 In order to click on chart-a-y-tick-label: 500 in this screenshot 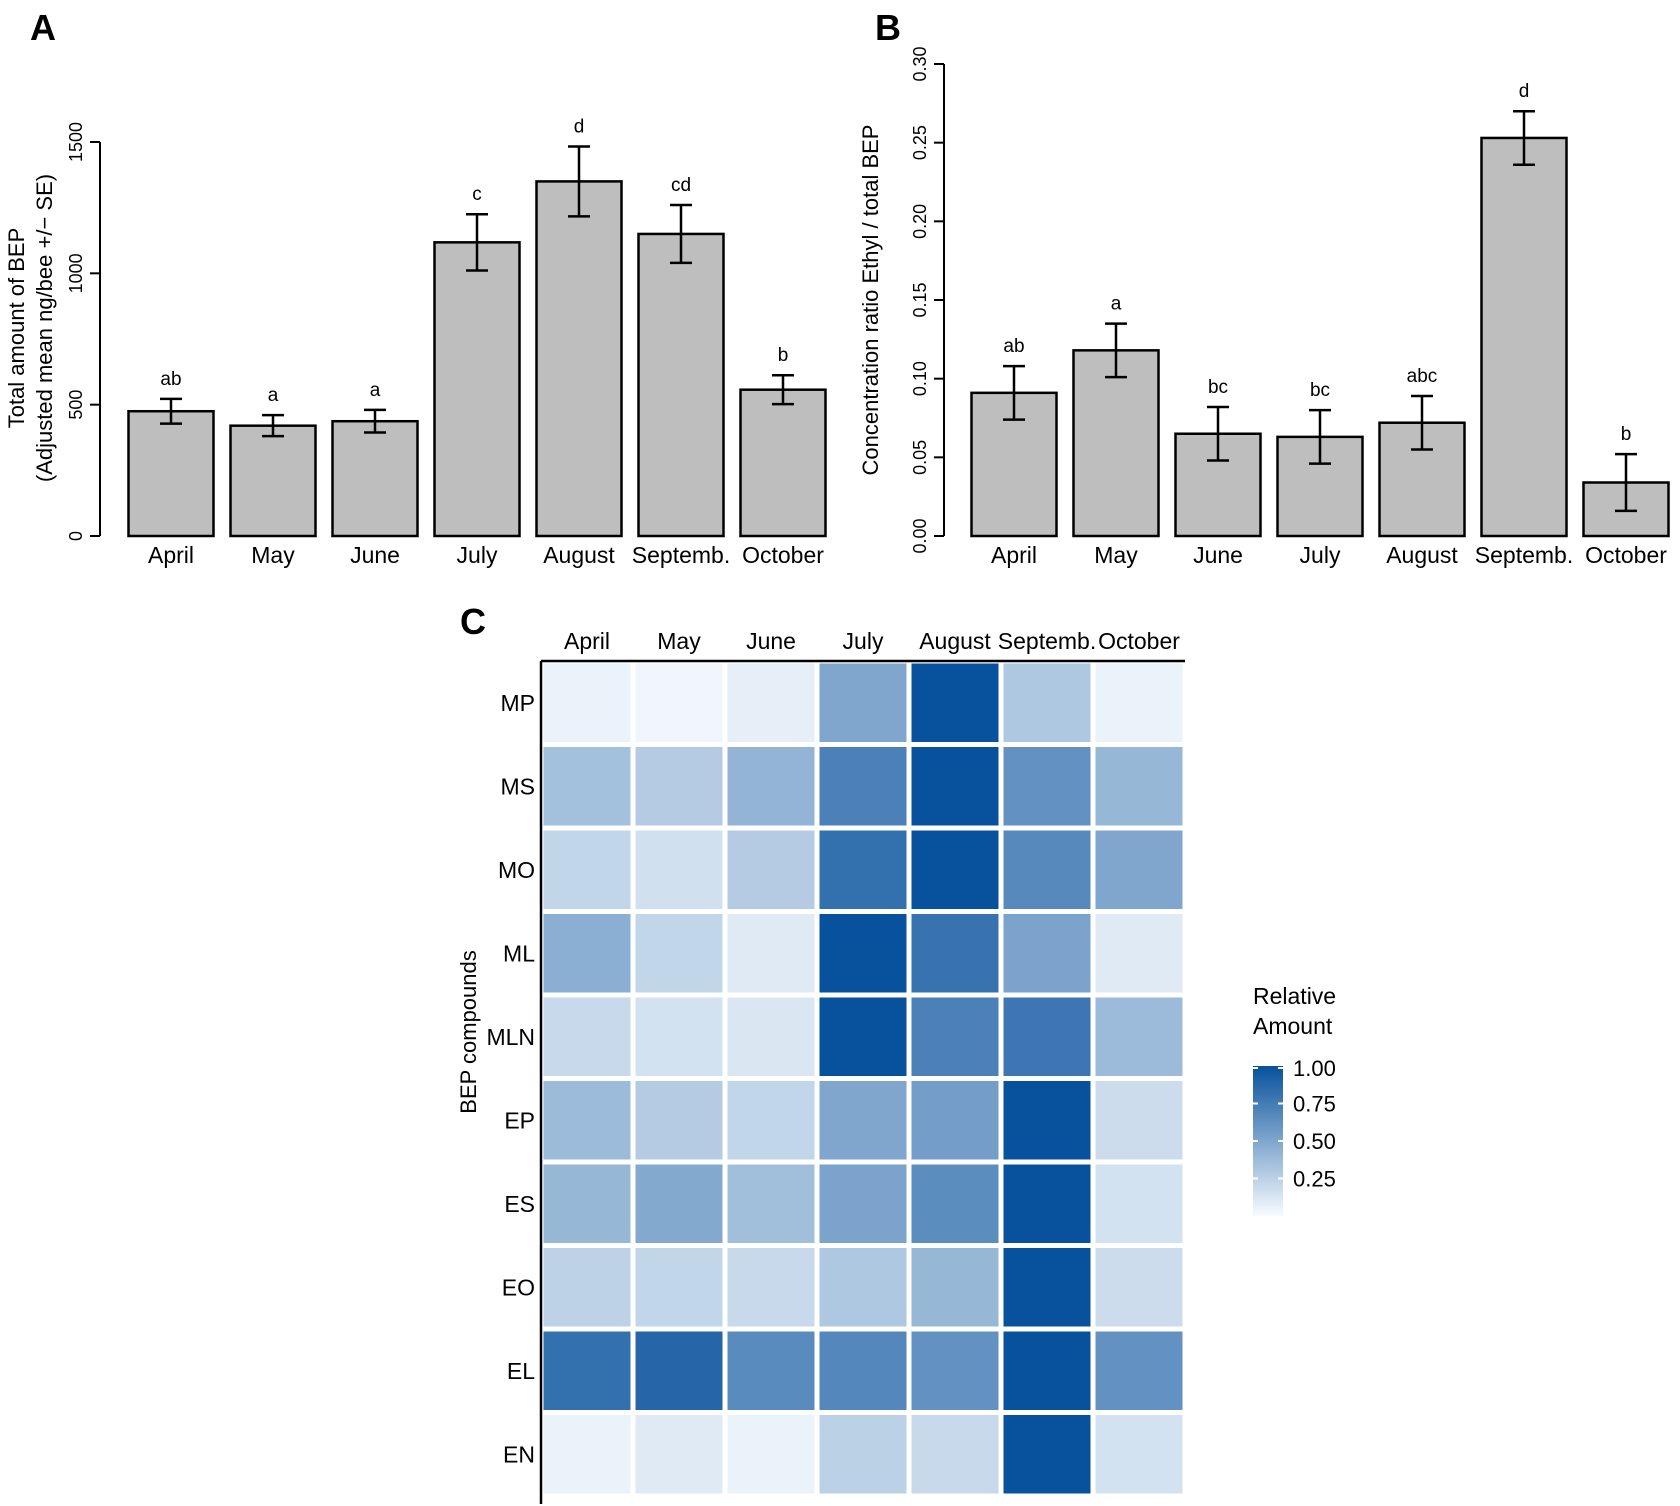, I will do `click(76, 405)`.